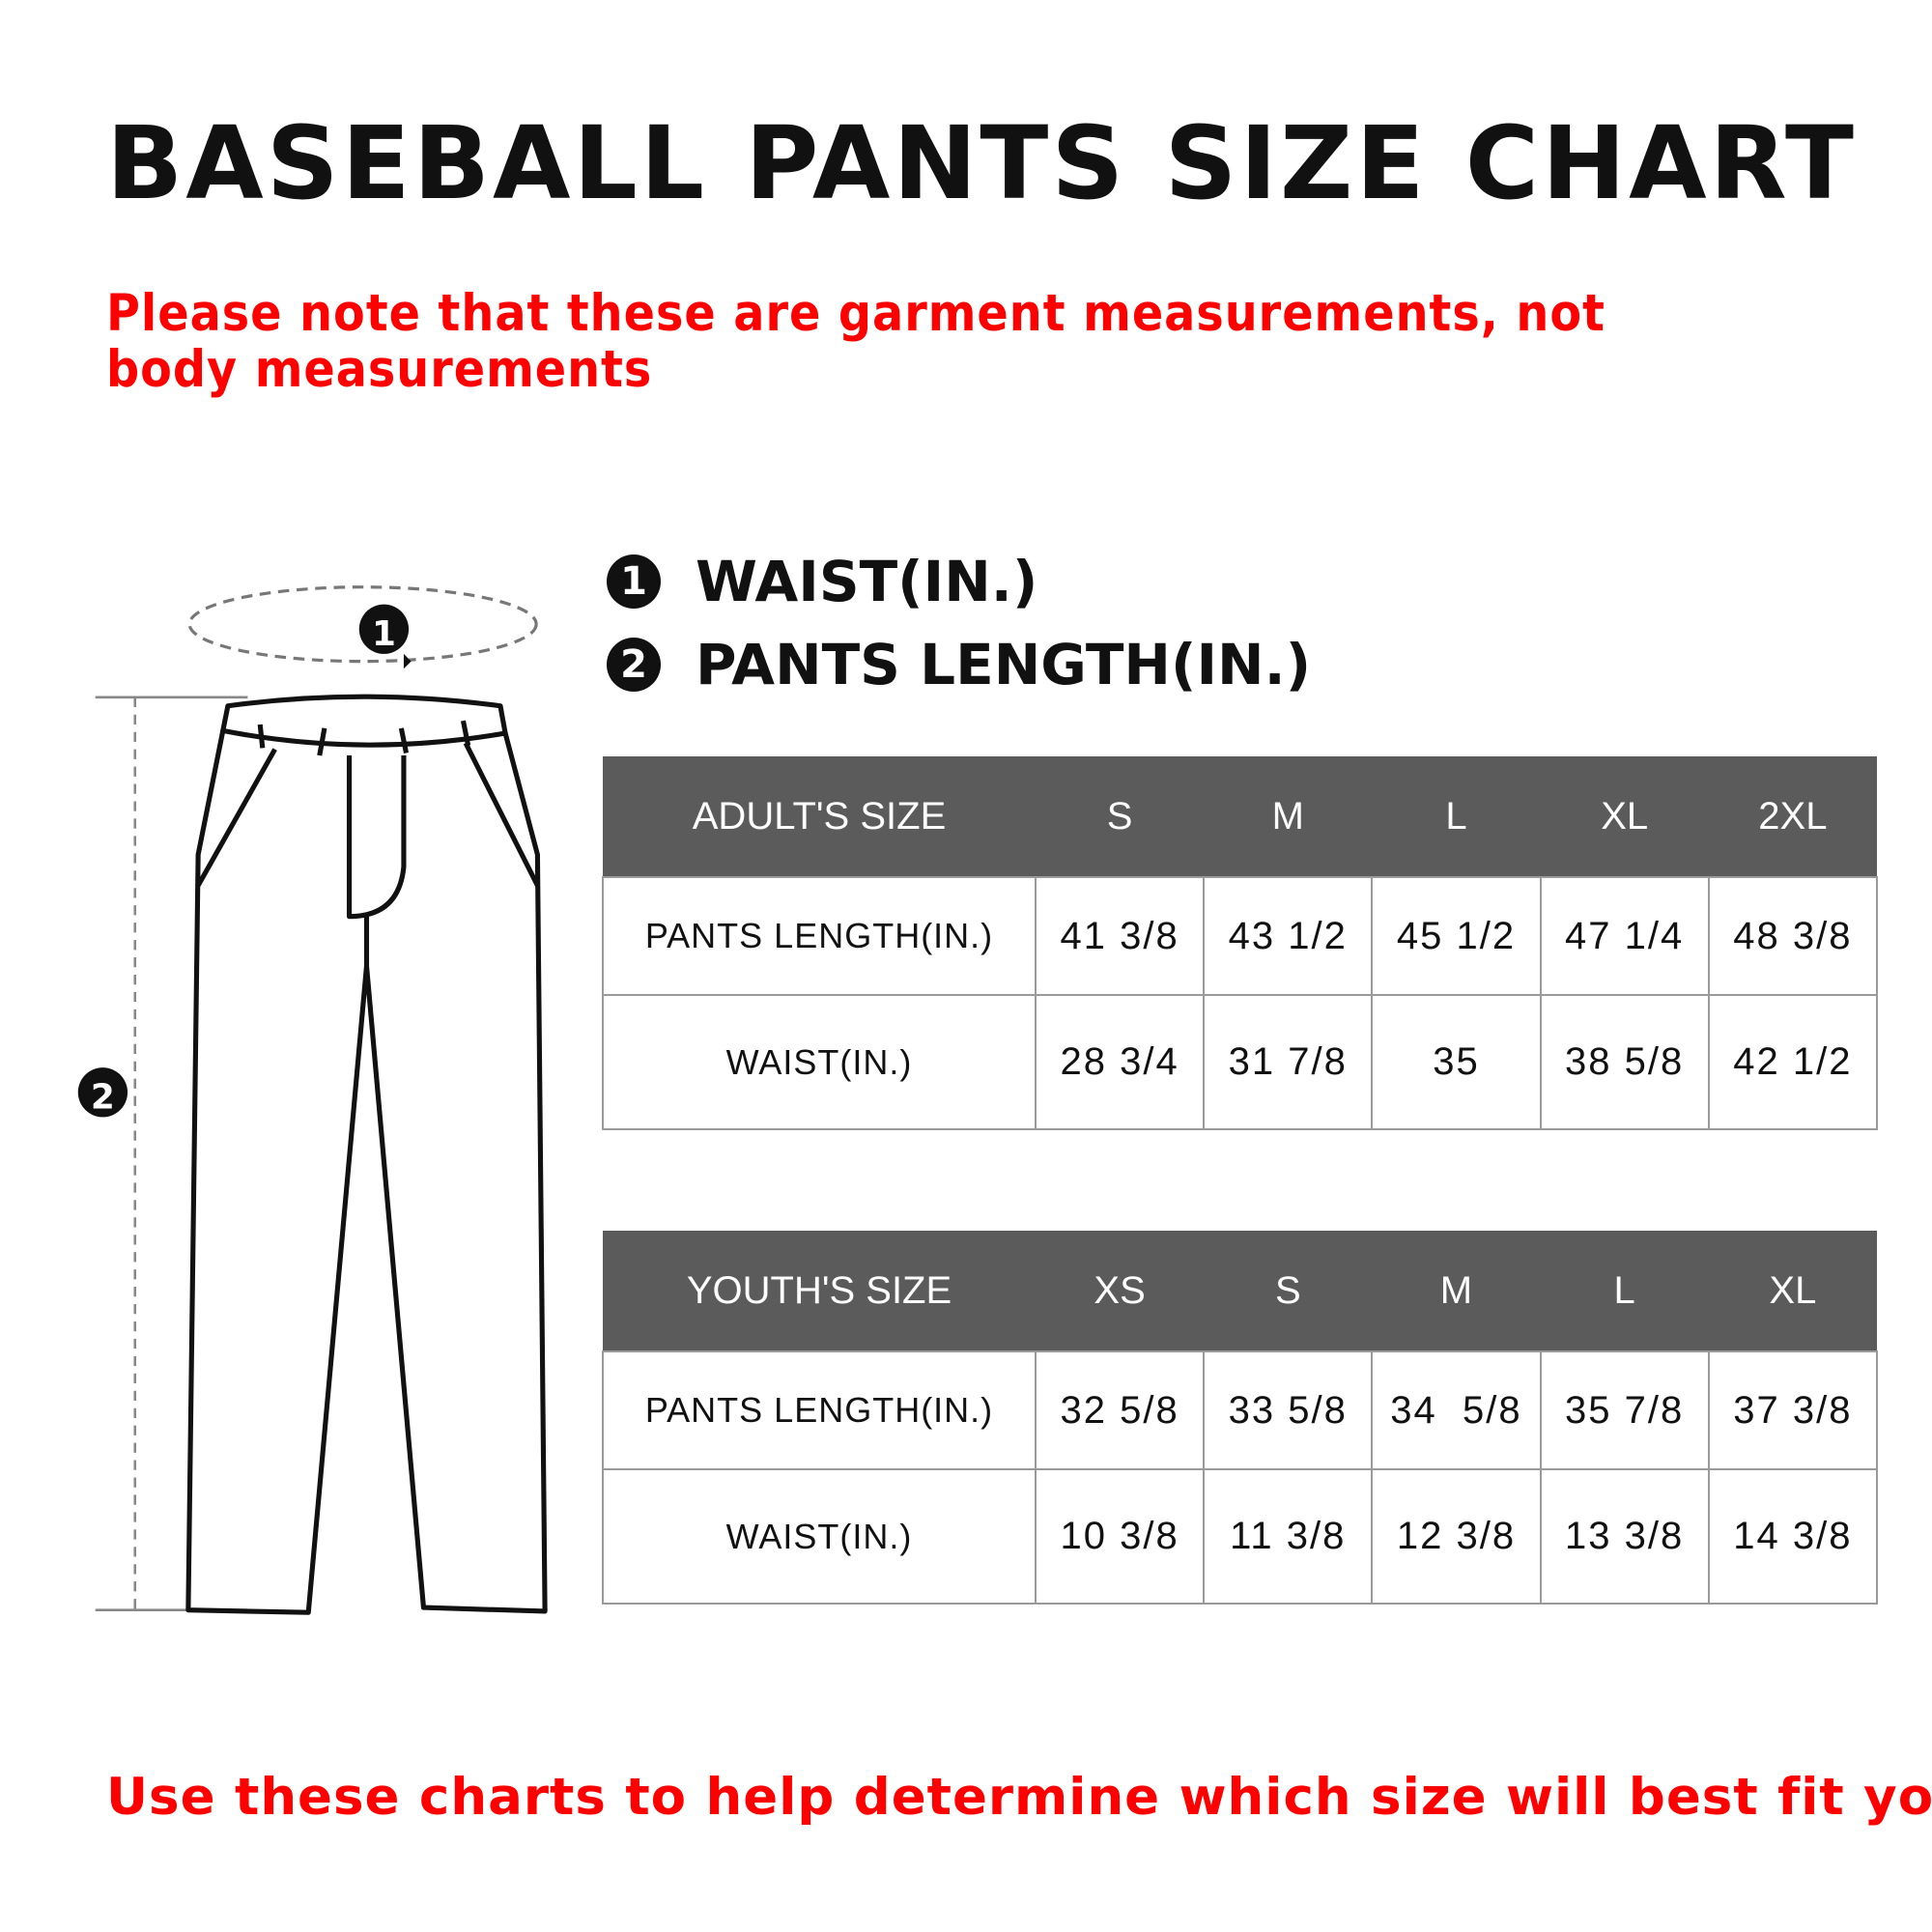 This screenshot has height=1932, width=1932. What do you see at coordinates (1120, 1410) in the screenshot?
I see `table-cell: 32 5/8` at bounding box center [1120, 1410].